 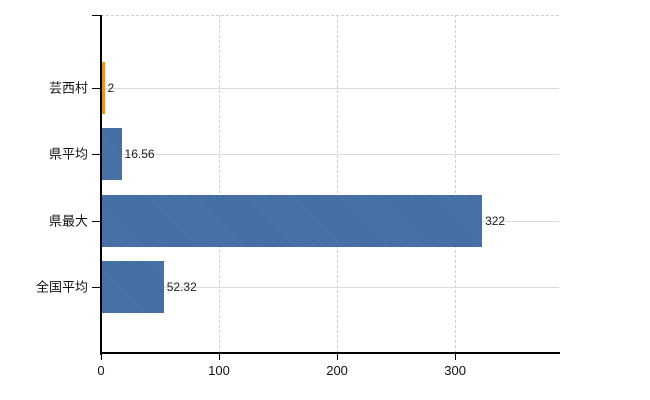 What do you see at coordinates (111, 88) in the screenshot?
I see `value-label: 2` at bounding box center [111, 88].